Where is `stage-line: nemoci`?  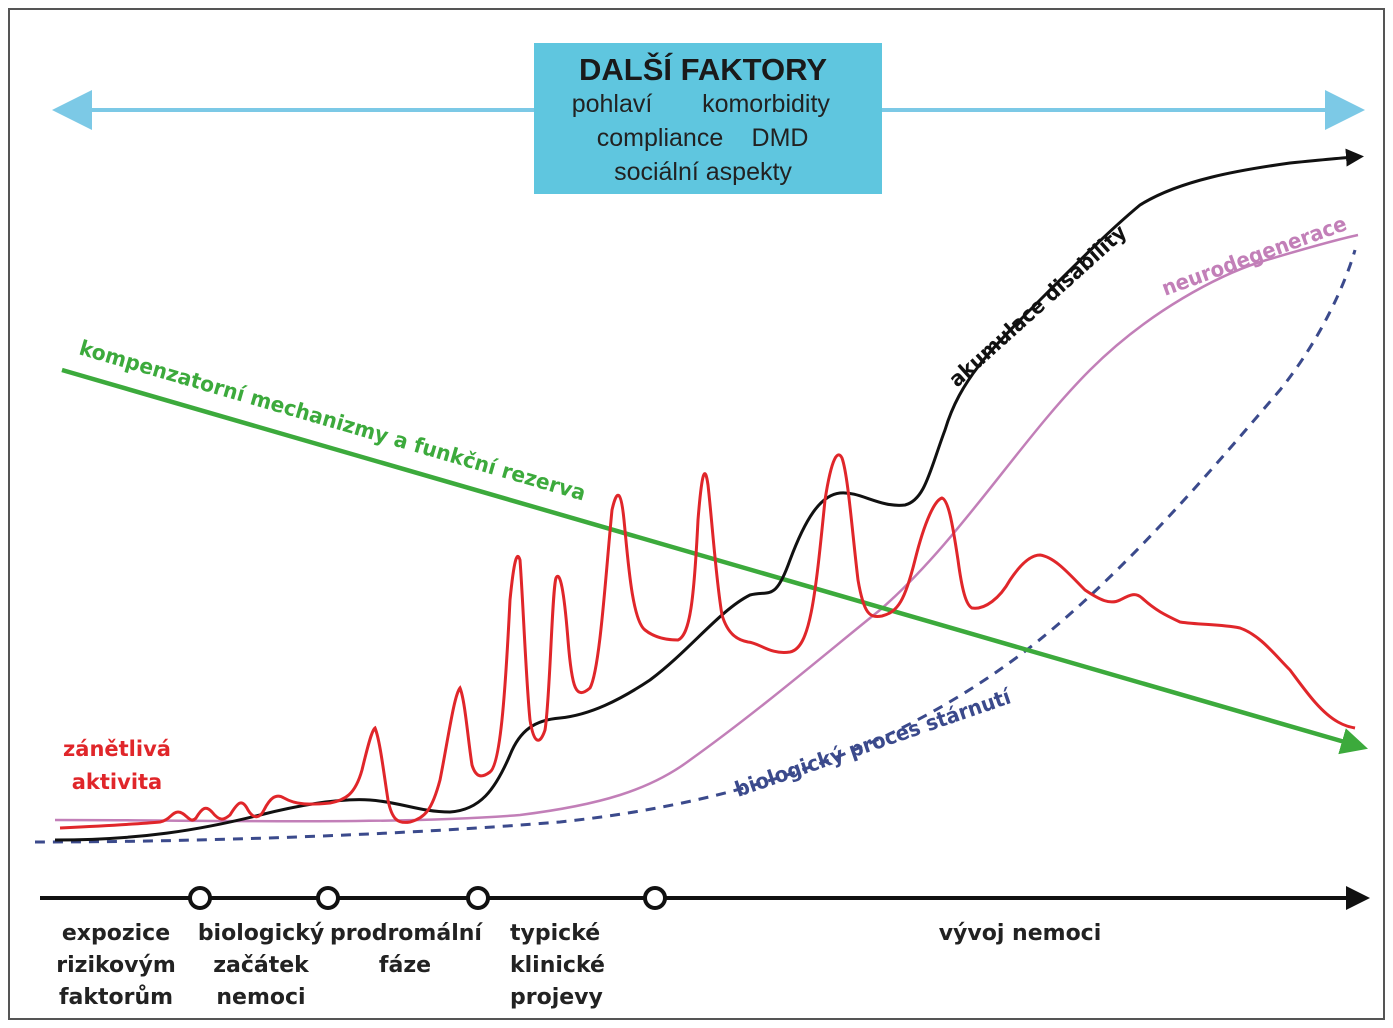
stage-line: nemoci is located at coordinates (261, 997).